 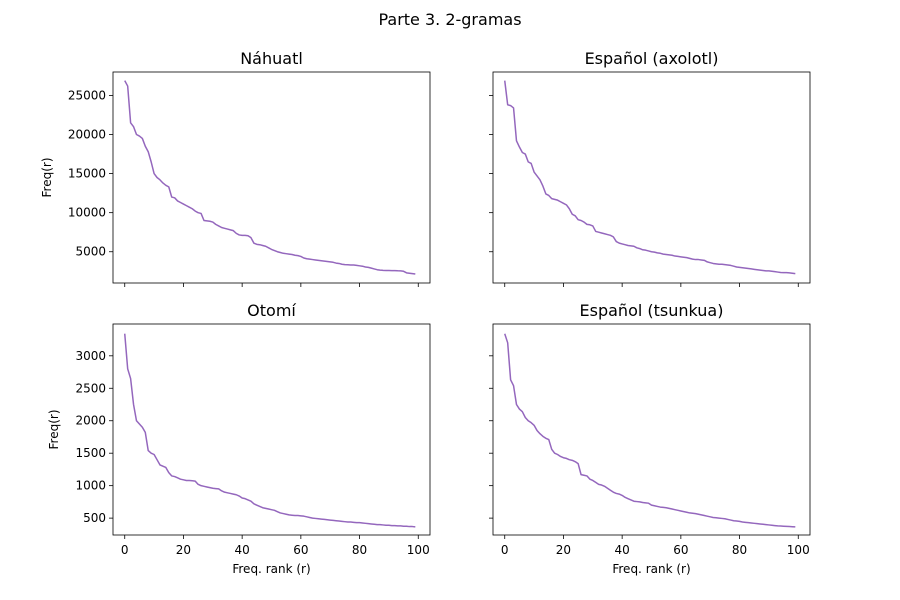 What do you see at coordinates (87, 174) in the screenshot?
I see `y-tick-label: 15000` at bounding box center [87, 174].